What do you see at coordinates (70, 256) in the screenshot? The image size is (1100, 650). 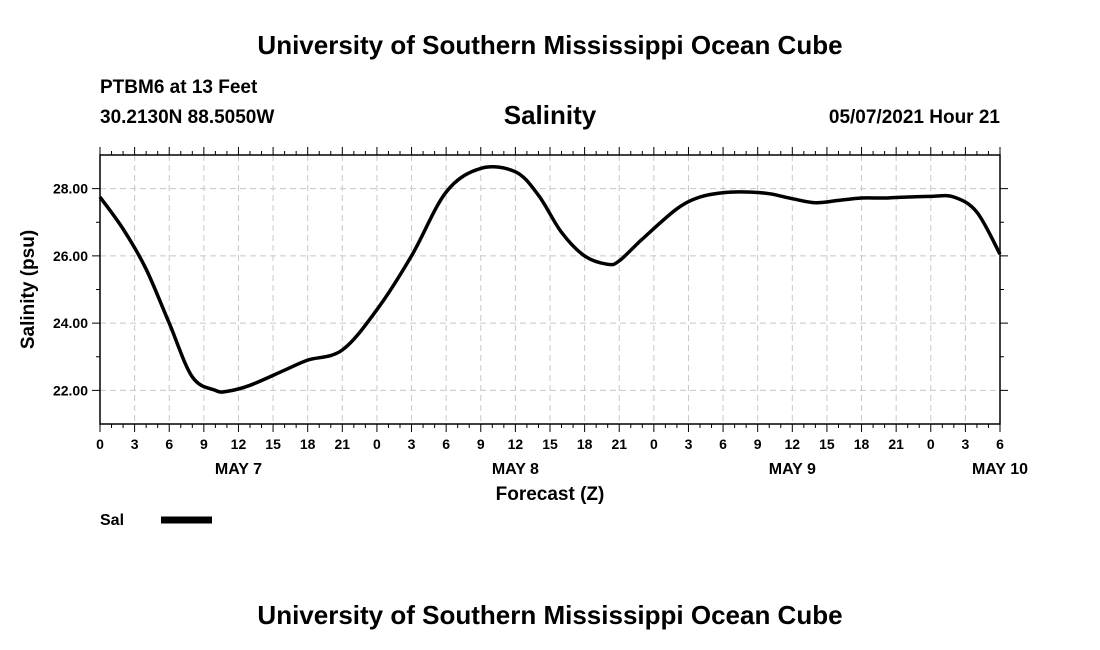 I see `y-tick-label: 26.00` at bounding box center [70, 256].